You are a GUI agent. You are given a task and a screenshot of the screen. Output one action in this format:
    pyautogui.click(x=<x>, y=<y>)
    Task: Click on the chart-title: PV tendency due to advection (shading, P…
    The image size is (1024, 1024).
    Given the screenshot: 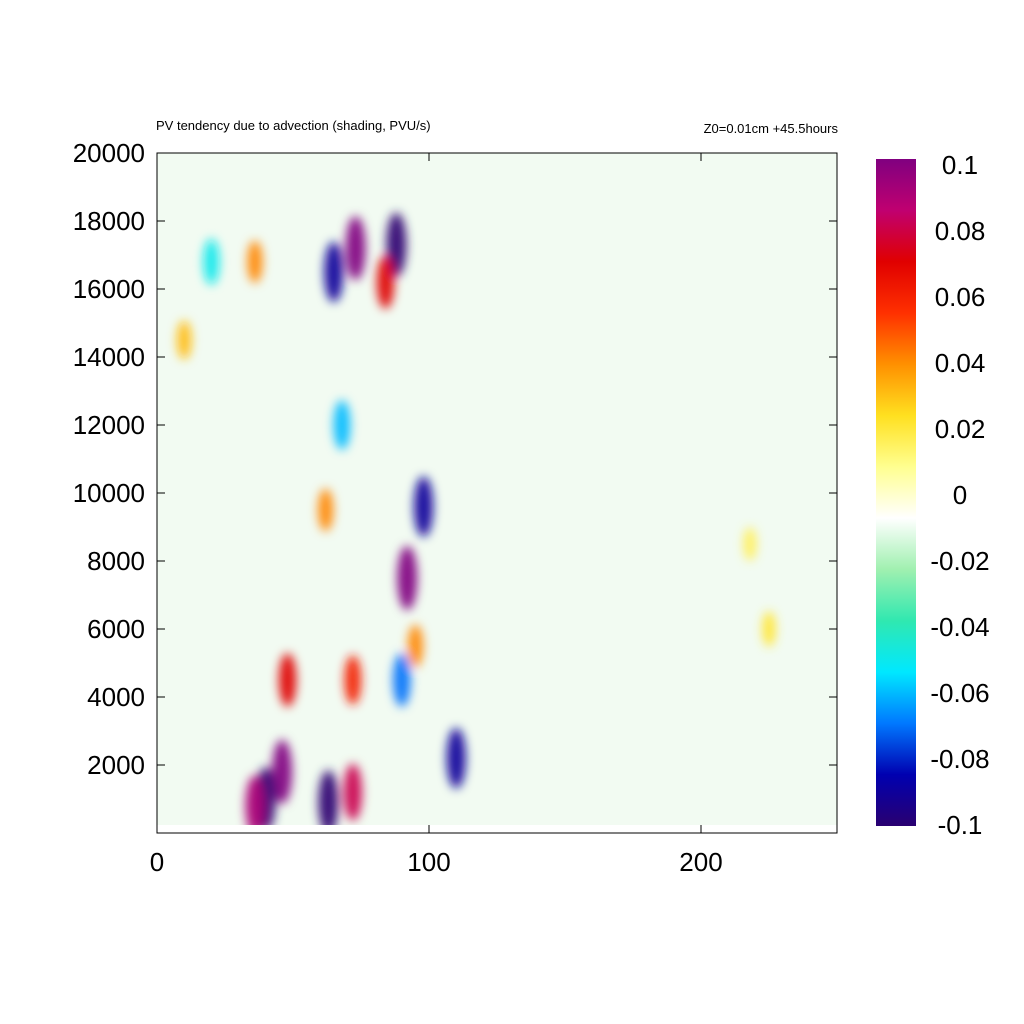 What is the action you would take?
    pyautogui.click(x=293, y=125)
    